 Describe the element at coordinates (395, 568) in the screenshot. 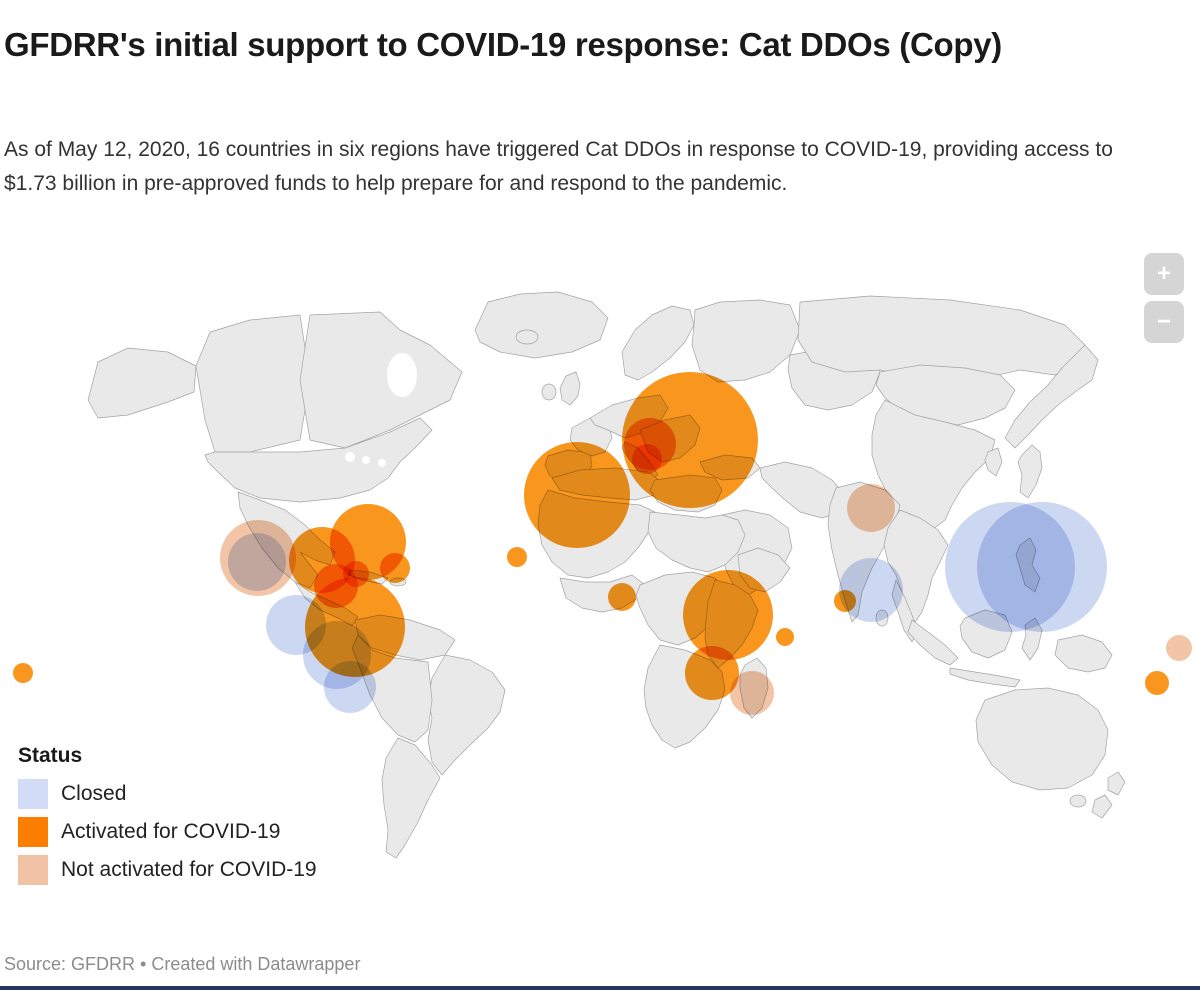

I see `map-bubble-caribbean` at that location.